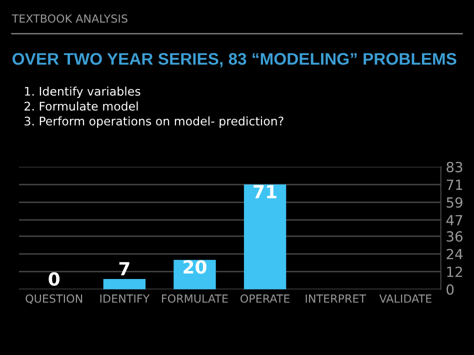 The image size is (474, 355). What do you see at coordinates (454, 254) in the screenshot?
I see `y-tick-label: 24` at bounding box center [454, 254].